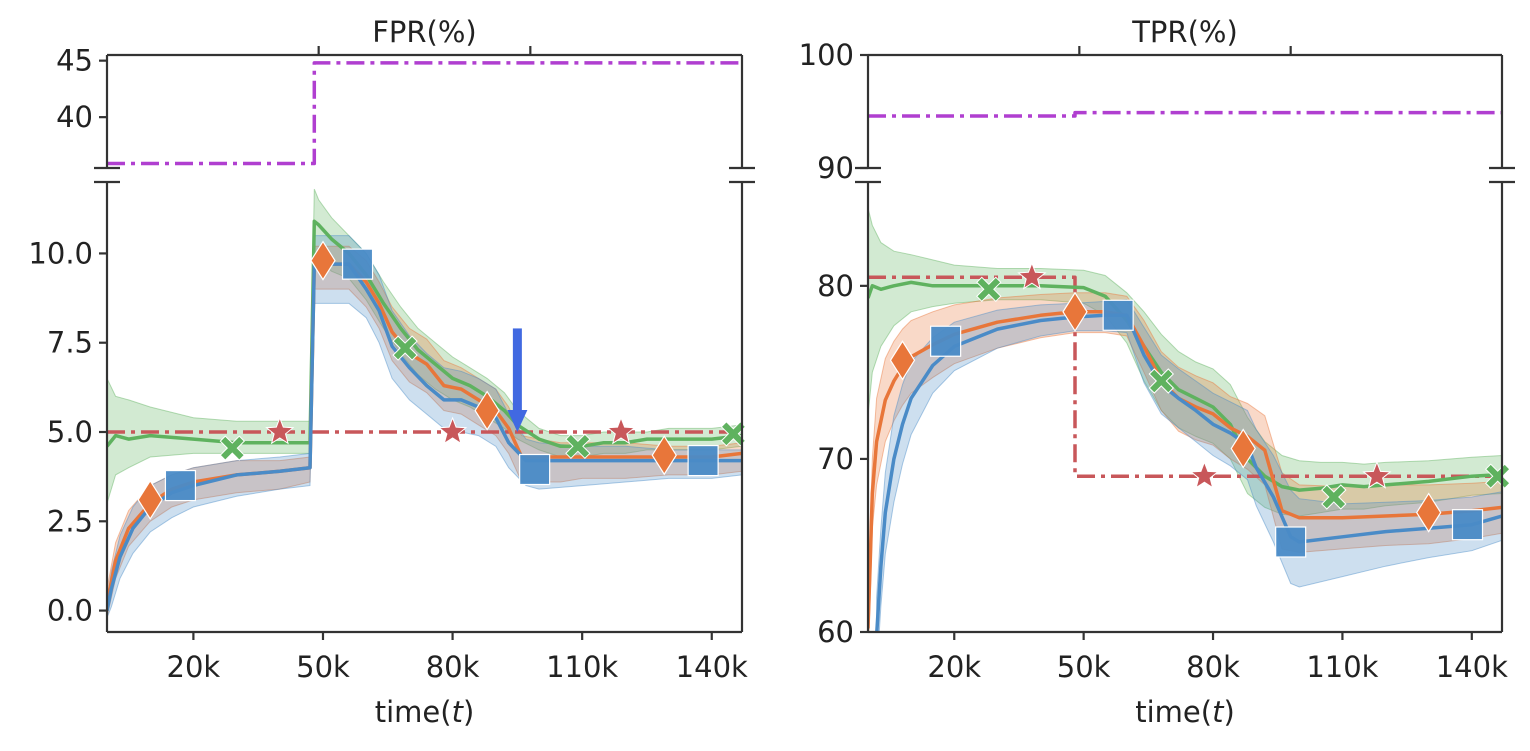 Image resolution: width=1530 pixels, height=751 pixels. Describe the element at coordinates (835, 459) in the screenshot. I see `tpr-lower-ytick-label-2: 70` at that location.